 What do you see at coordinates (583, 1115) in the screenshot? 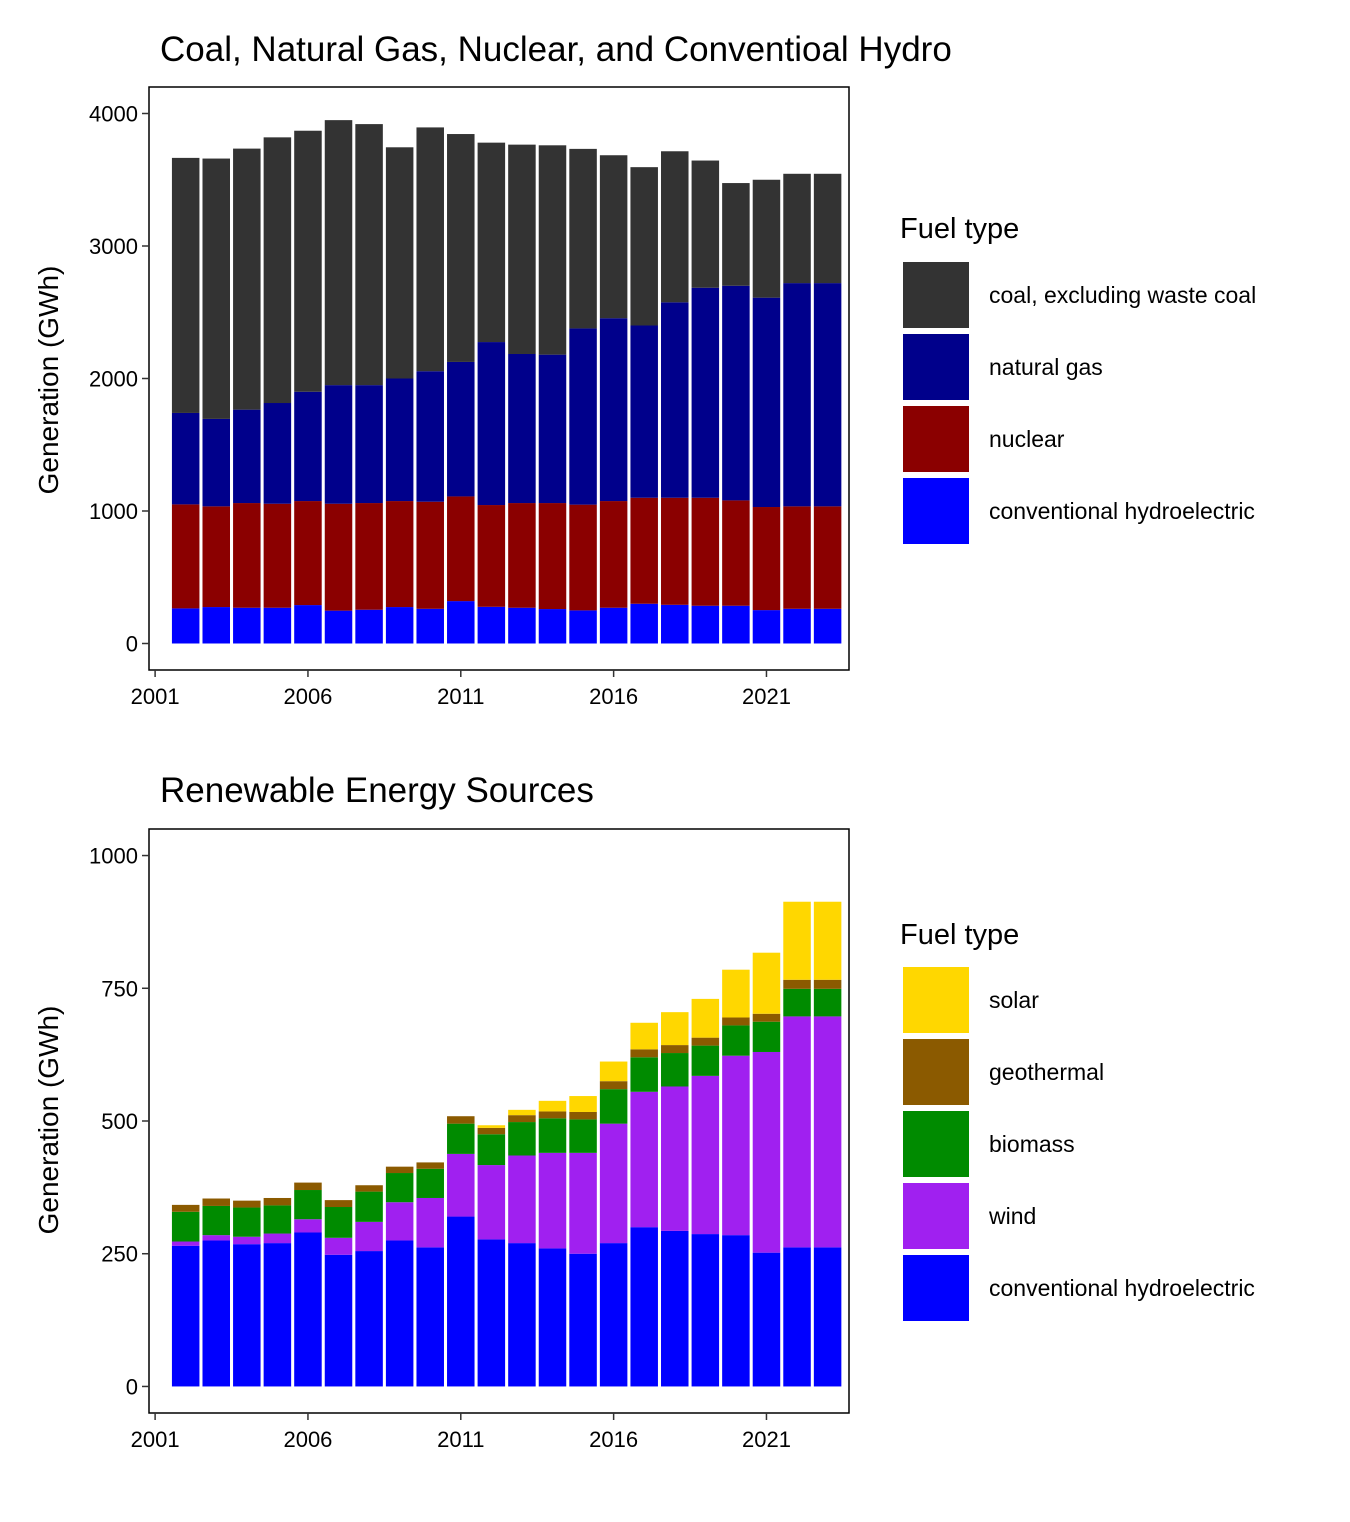
I see `bar-geothermal-2015` at bounding box center [583, 1115].